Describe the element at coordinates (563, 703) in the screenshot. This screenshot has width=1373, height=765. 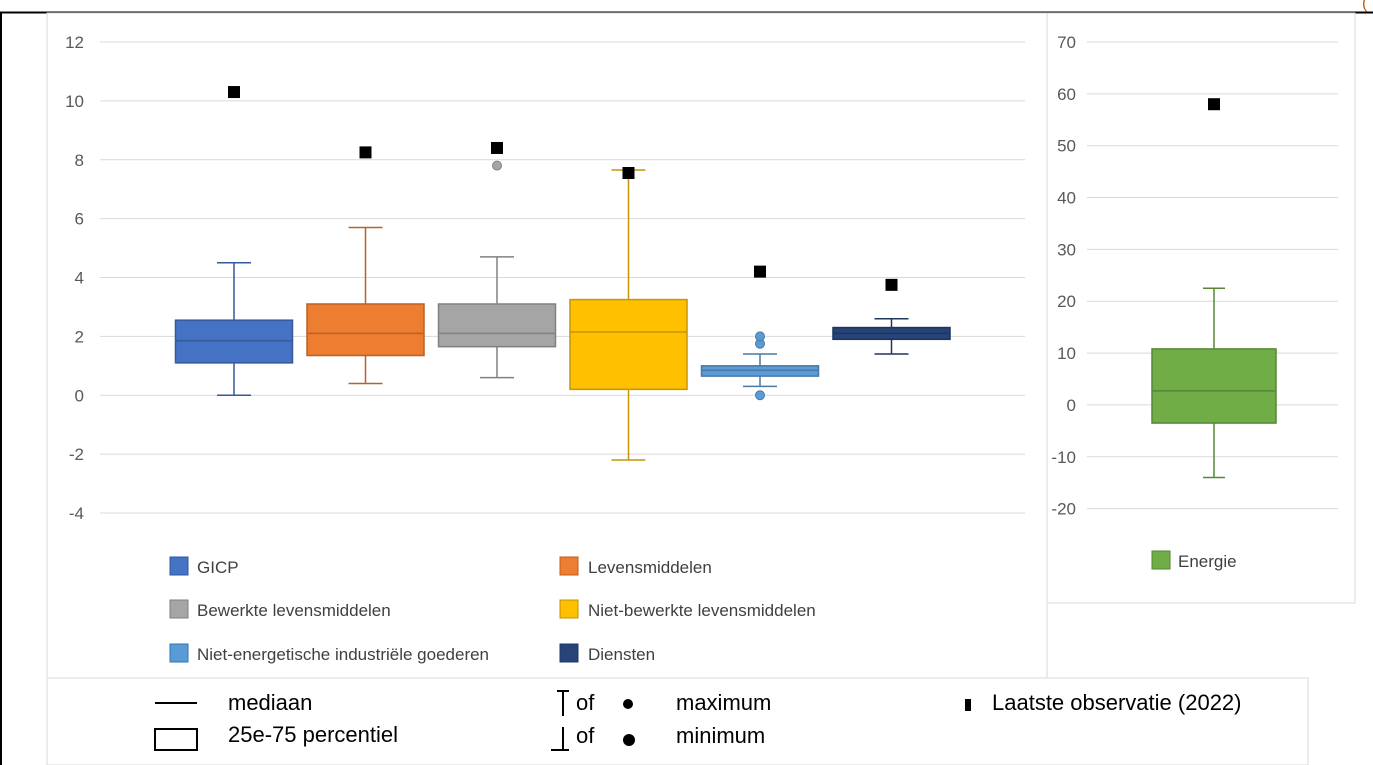
I see `key-max-whisker-icon` at that location.